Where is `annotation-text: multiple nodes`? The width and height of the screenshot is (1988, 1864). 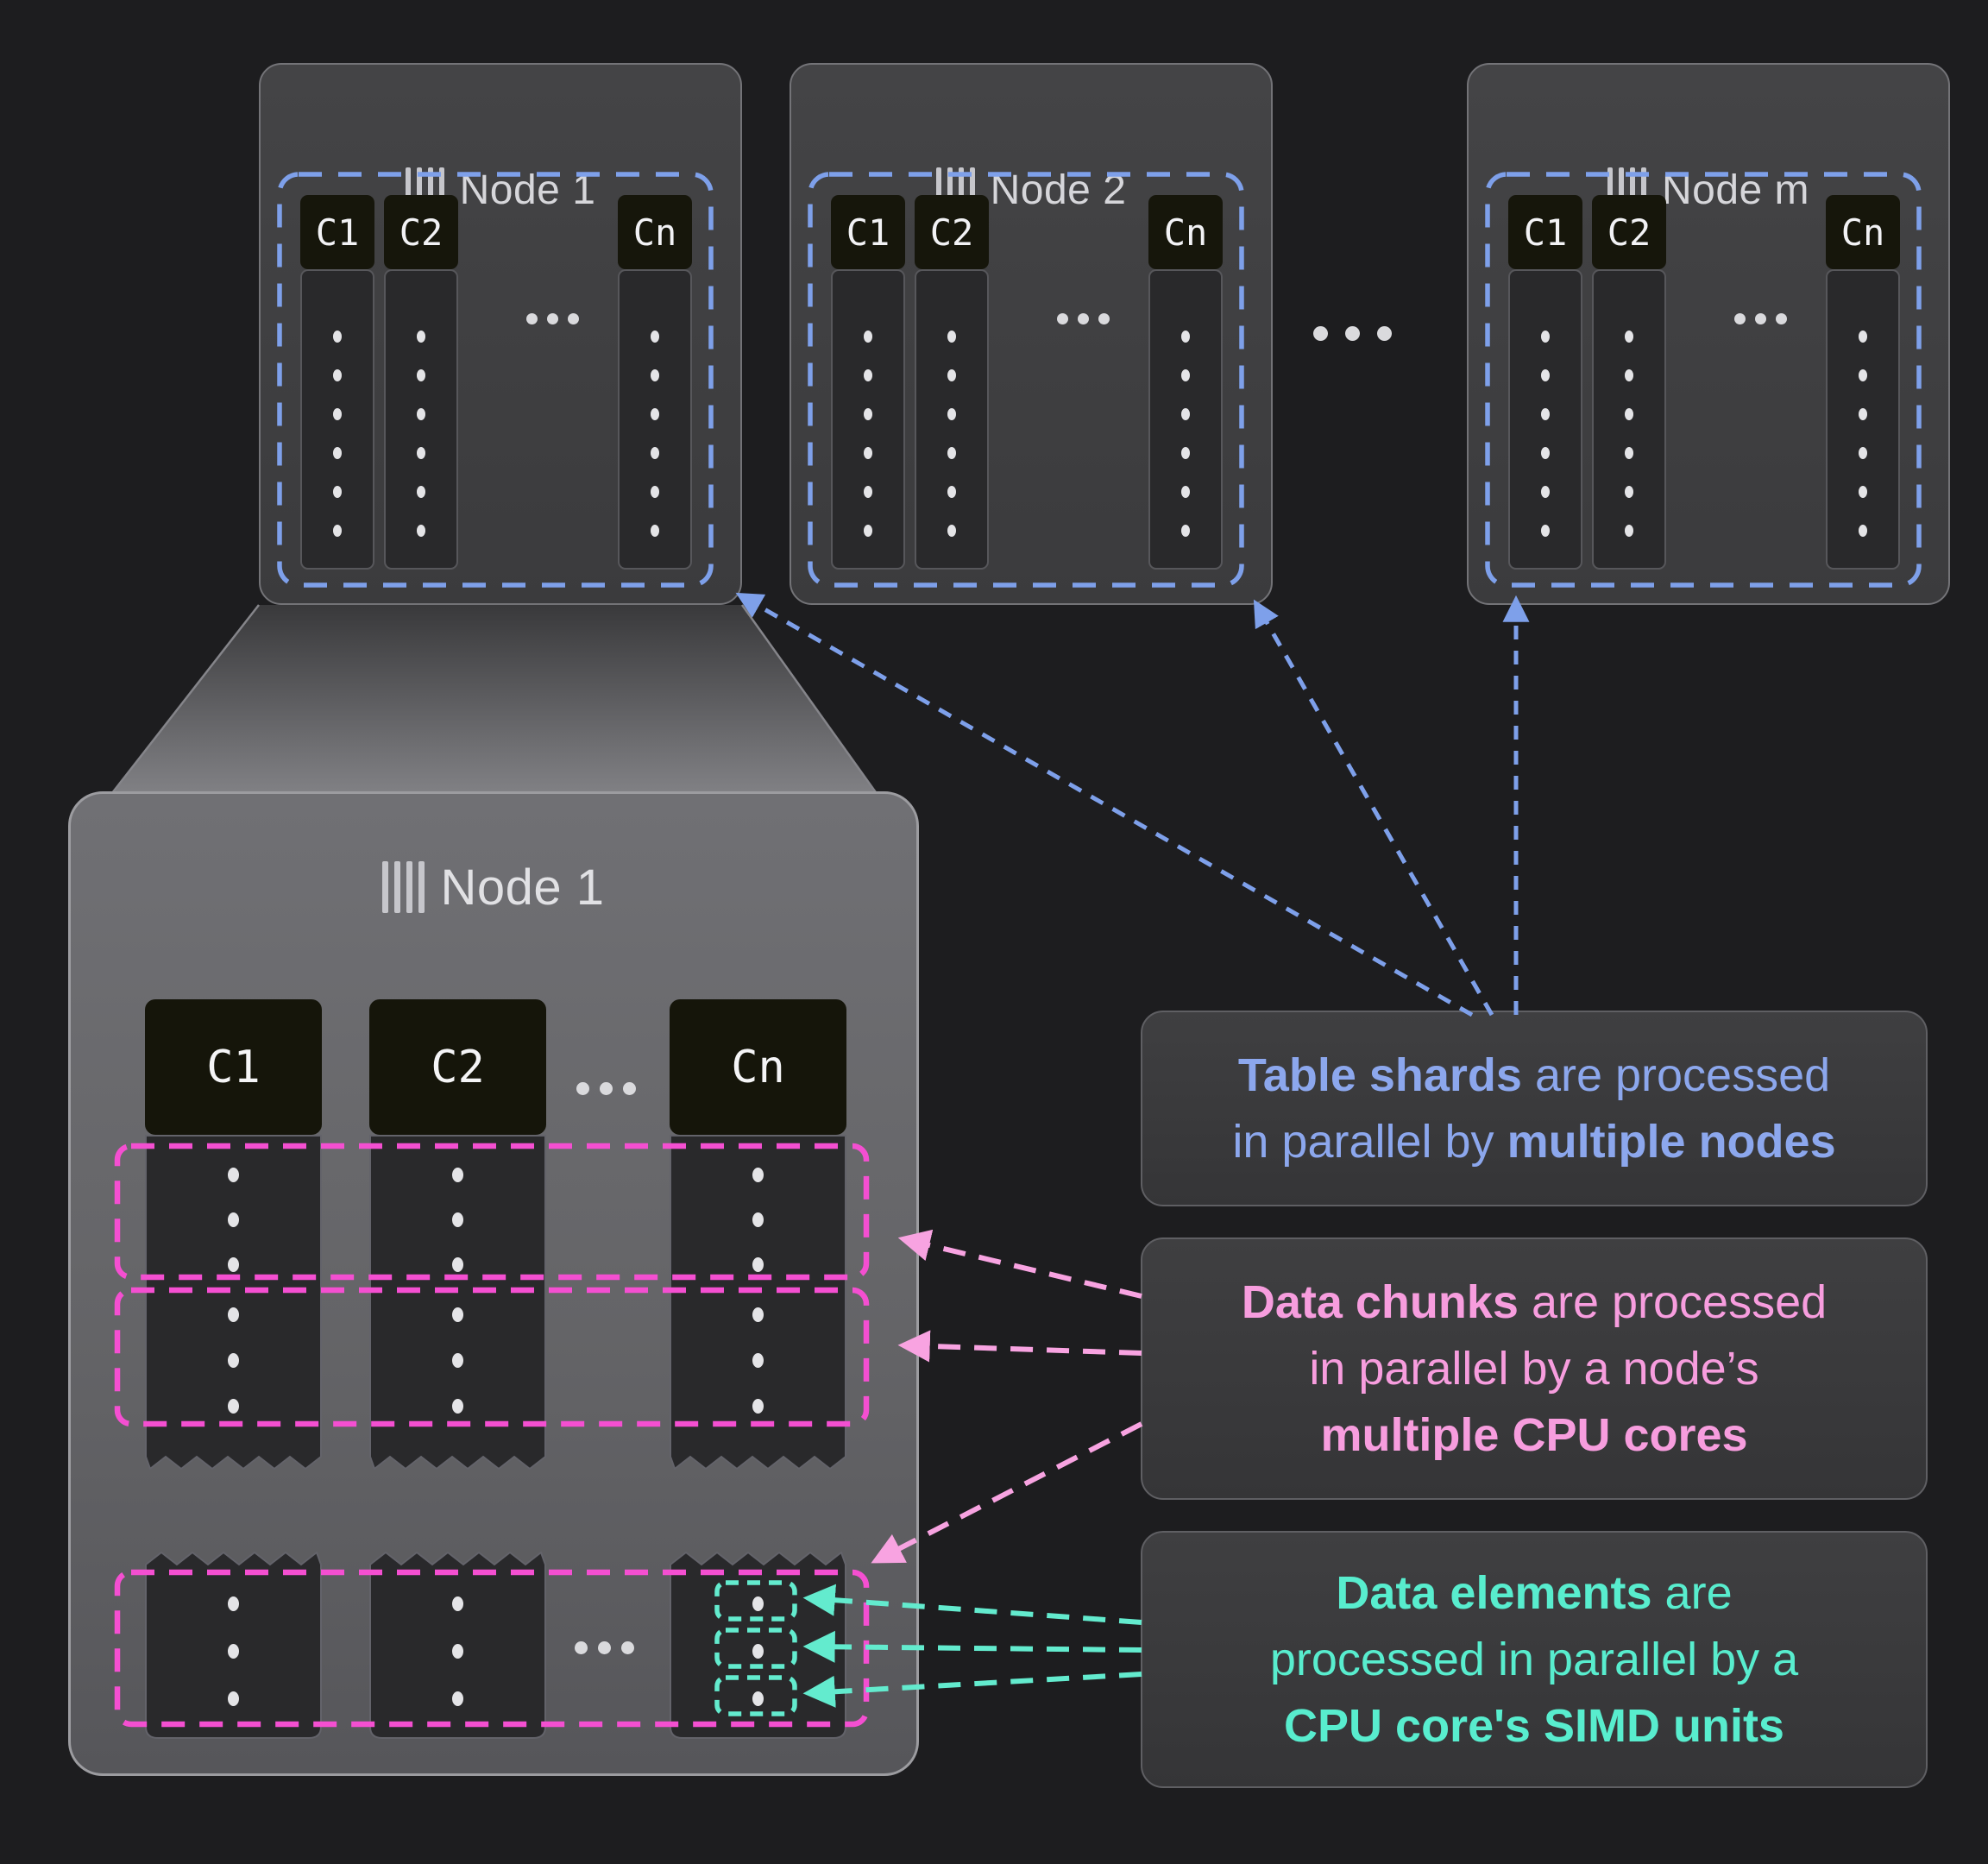
annotation-text: multiple nodes is located at coordinates (1671, 1141).